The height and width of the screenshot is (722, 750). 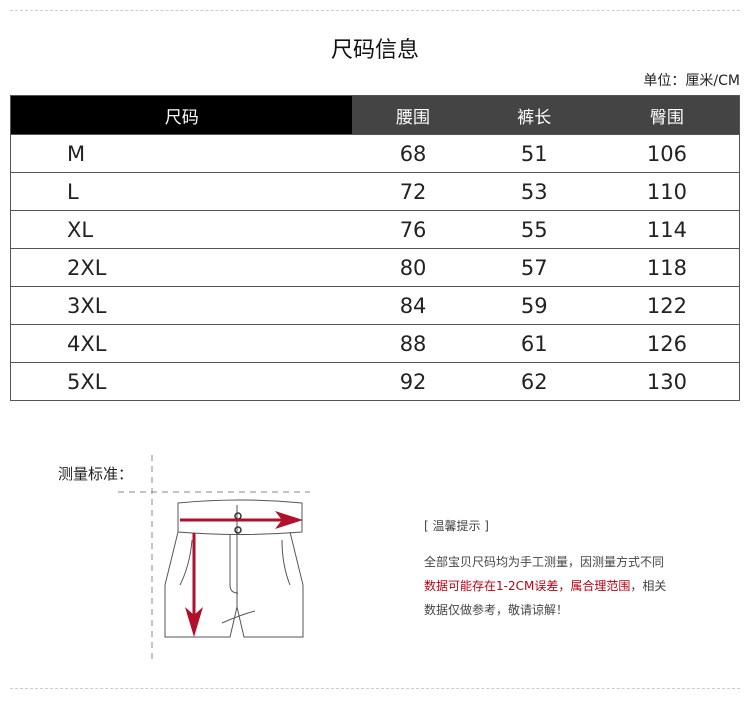 I want to click on header-size: 尺码, so click(x=181, y=115).